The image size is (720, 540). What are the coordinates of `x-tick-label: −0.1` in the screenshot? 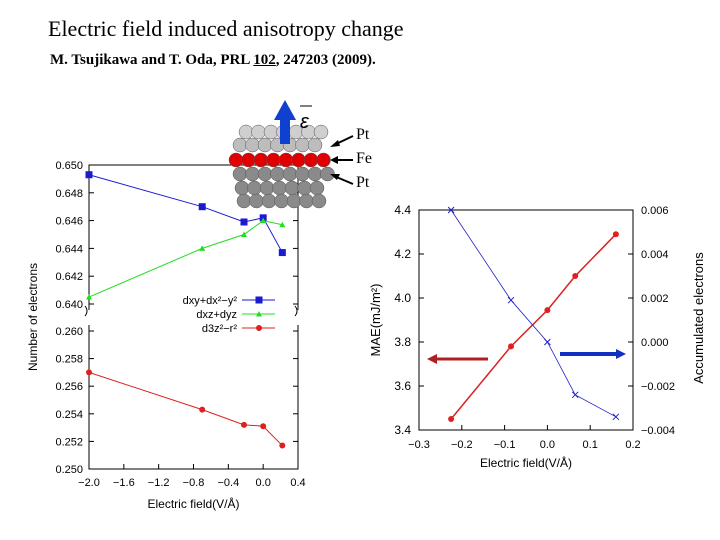 It's located at (505, 445).